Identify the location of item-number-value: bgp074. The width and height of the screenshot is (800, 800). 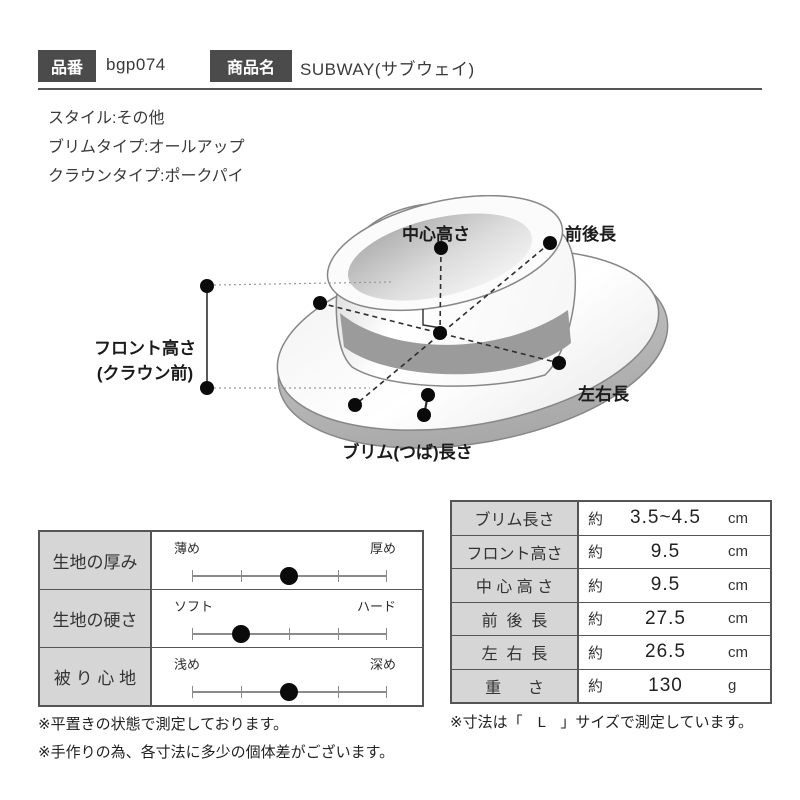
(136, 64).